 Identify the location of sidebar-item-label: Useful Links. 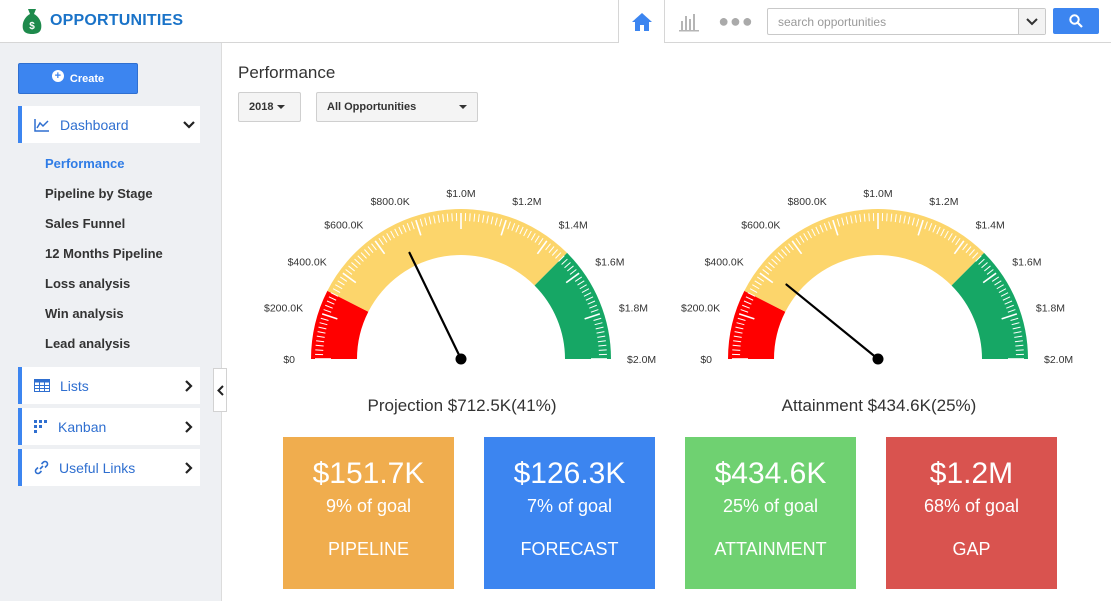
(97, 467).